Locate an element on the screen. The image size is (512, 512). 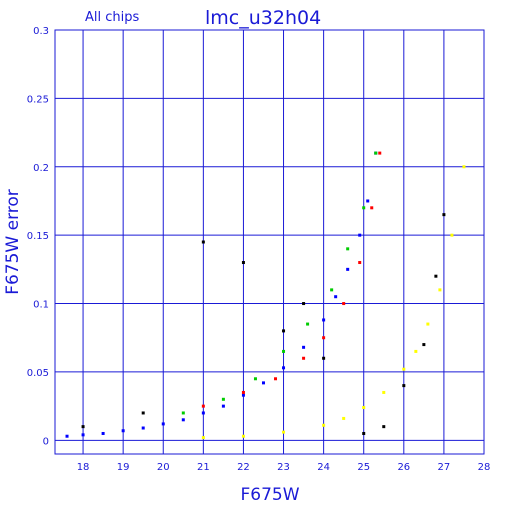
x-tick-label: 20 is located at coordinates (163, 467).